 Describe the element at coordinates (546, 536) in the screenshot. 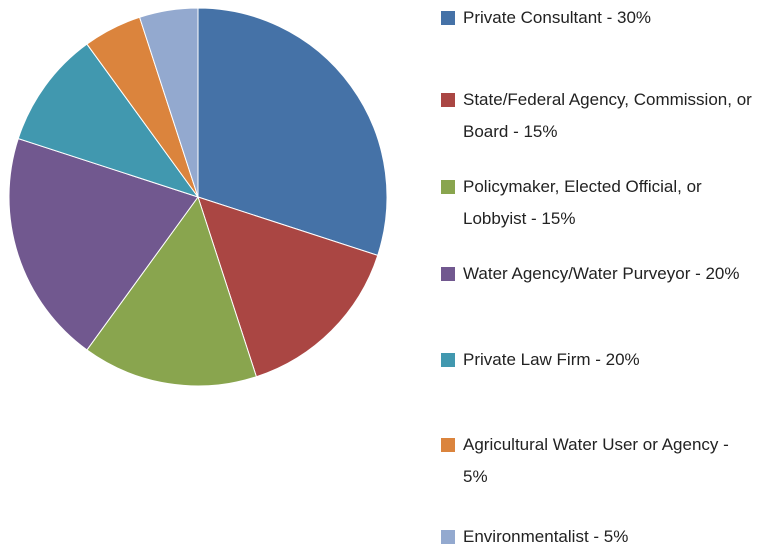

I see `legend-label: Environmentalist - 5%` at that location.